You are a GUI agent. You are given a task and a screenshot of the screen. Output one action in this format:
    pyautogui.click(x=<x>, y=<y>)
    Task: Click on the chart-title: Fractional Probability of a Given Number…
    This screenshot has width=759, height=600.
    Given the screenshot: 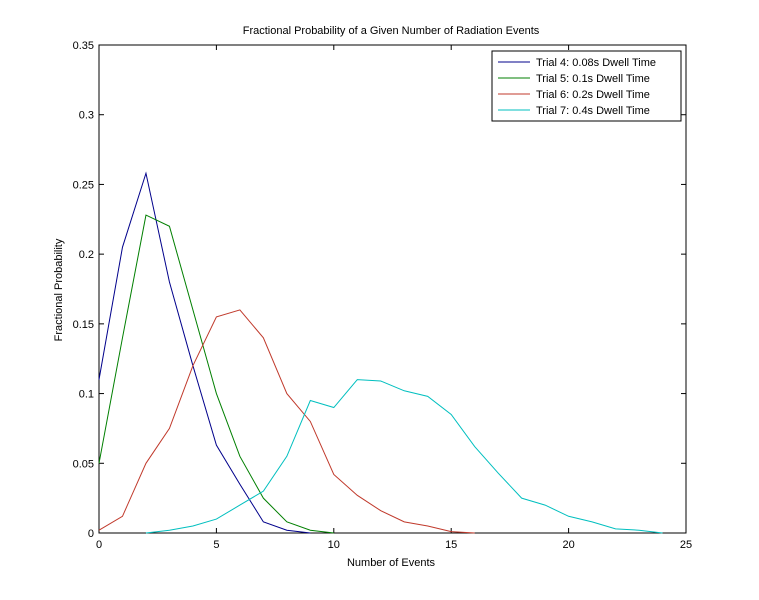 What is the action you would take?
    pyautogui.click(x=391, y=31)
    